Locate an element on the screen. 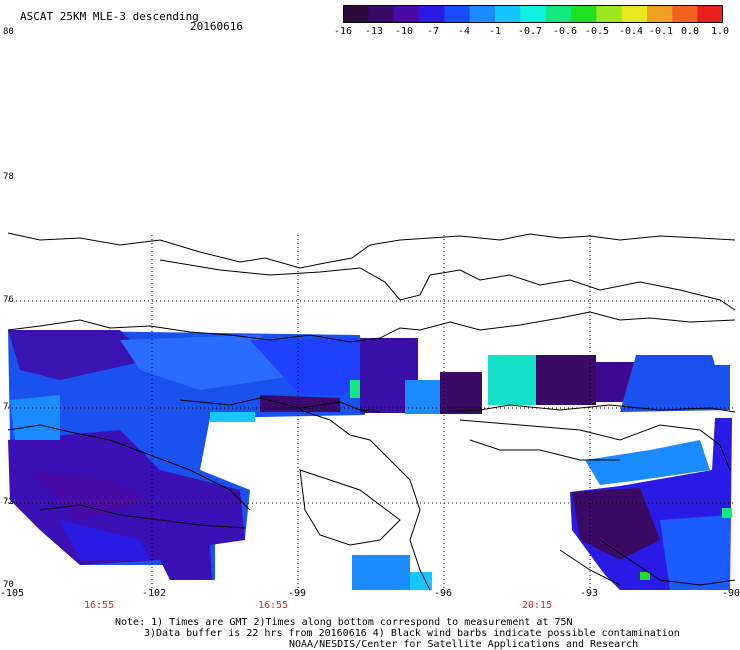  colorbar-tick: -0.4 is located at coordinates (631, 31).